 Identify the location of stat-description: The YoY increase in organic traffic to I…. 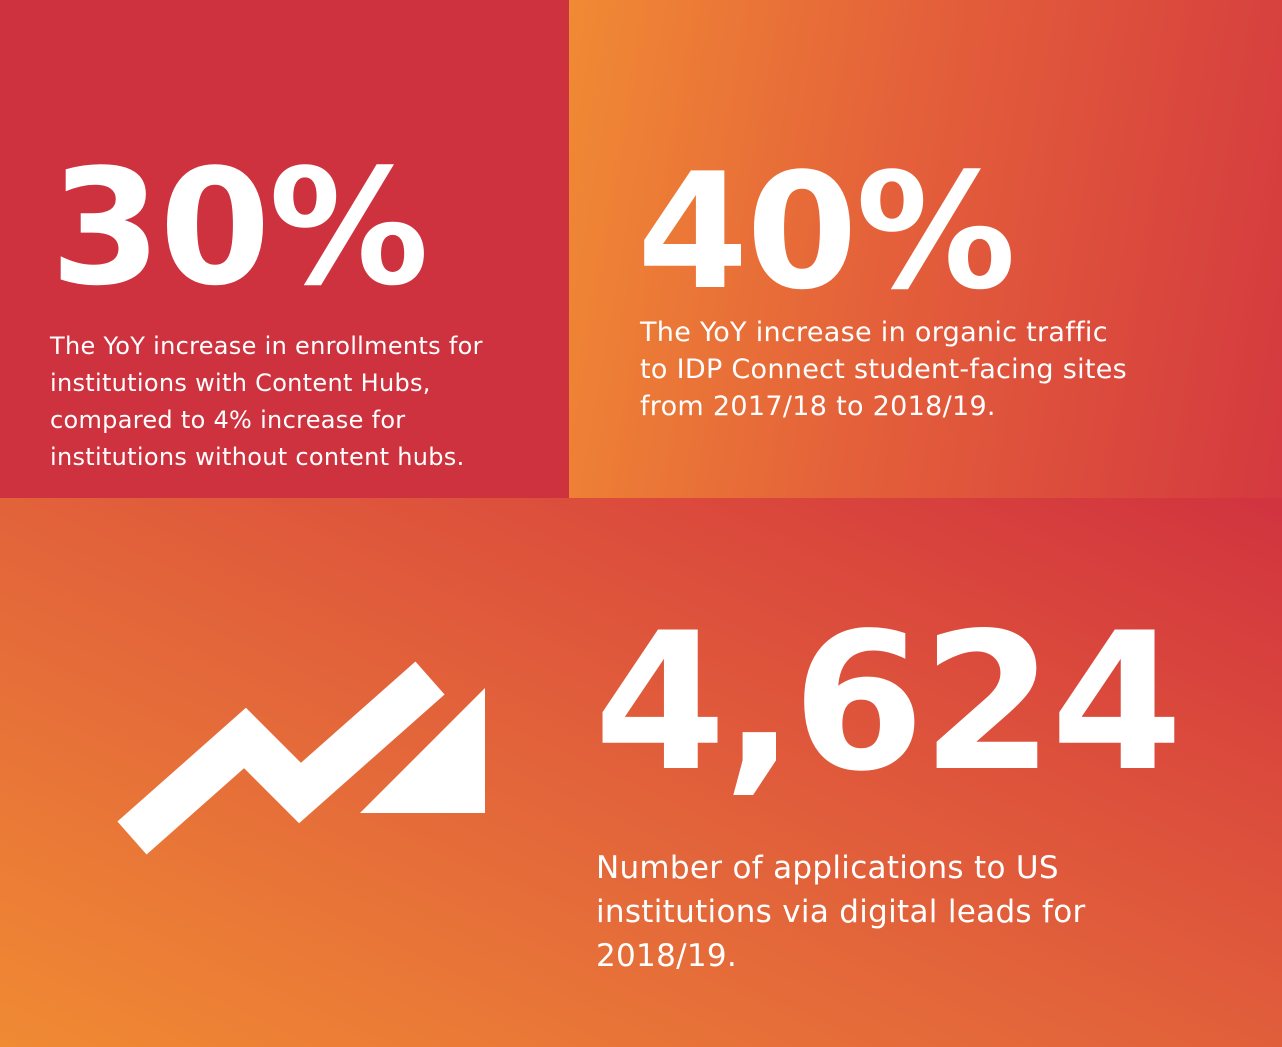
(884, 369).